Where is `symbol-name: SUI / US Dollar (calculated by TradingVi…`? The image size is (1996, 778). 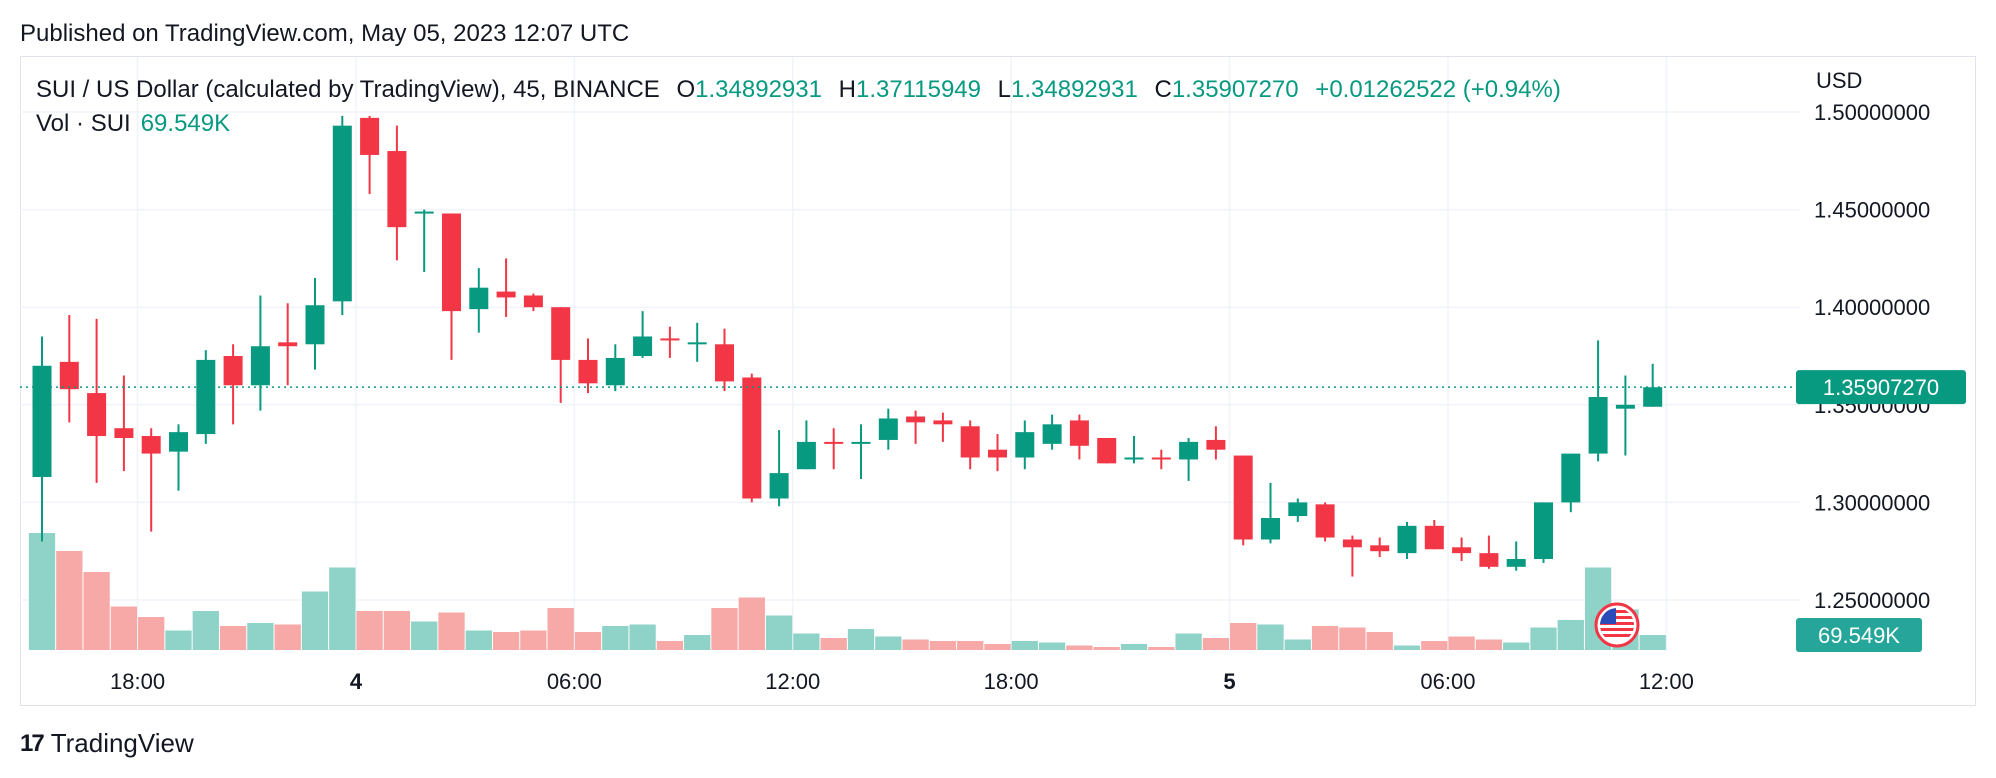 symbol-name: SUI / US Dollar (calculated by TradingVi… is located at coordinates (348, 89).